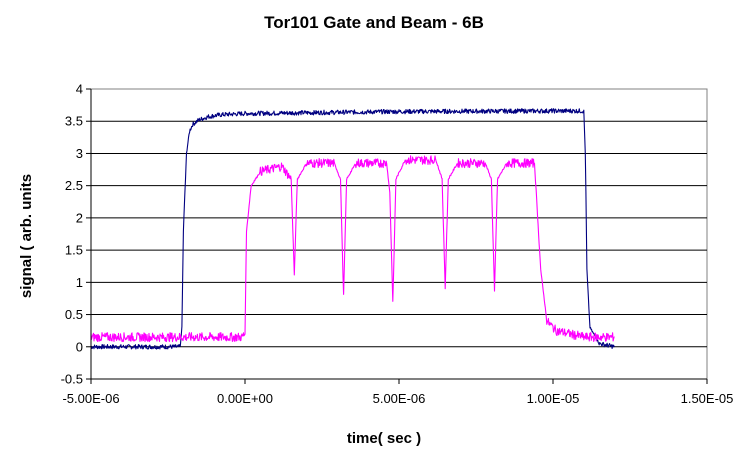  What do you see at coordinates (90, 398) in the screenshot?
I see `x-tick-label: -5.00E-06` at bounding box center [90, 398].